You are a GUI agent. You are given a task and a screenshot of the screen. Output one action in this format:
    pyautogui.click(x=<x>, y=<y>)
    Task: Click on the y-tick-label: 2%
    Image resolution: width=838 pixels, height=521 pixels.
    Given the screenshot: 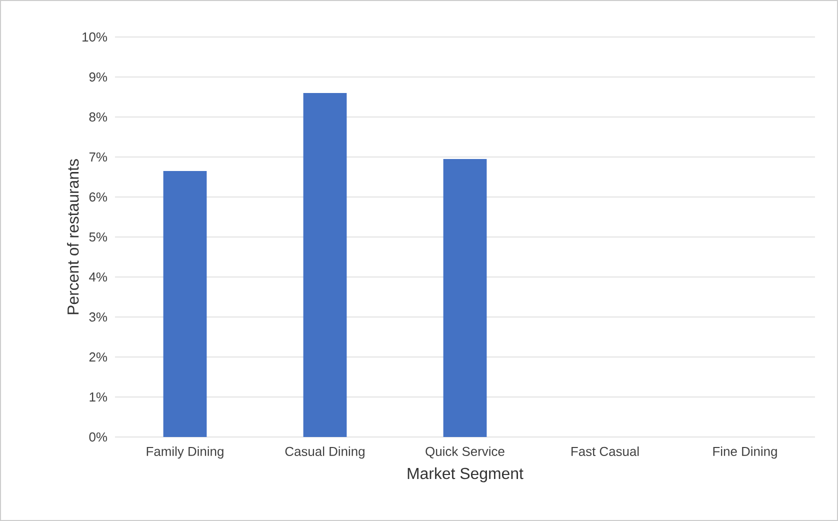 What is the action you would take?
    pyautogui.click(x=98, y=357)
    